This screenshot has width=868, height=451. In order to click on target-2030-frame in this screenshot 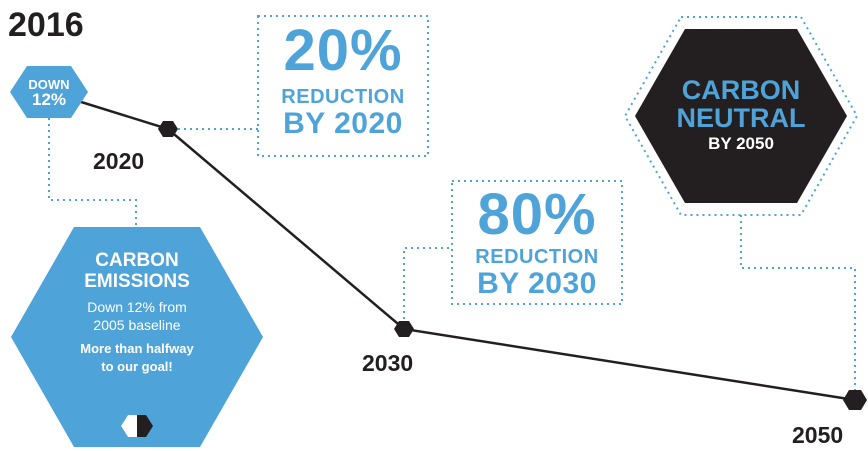, I will do `click(537, 242)`.